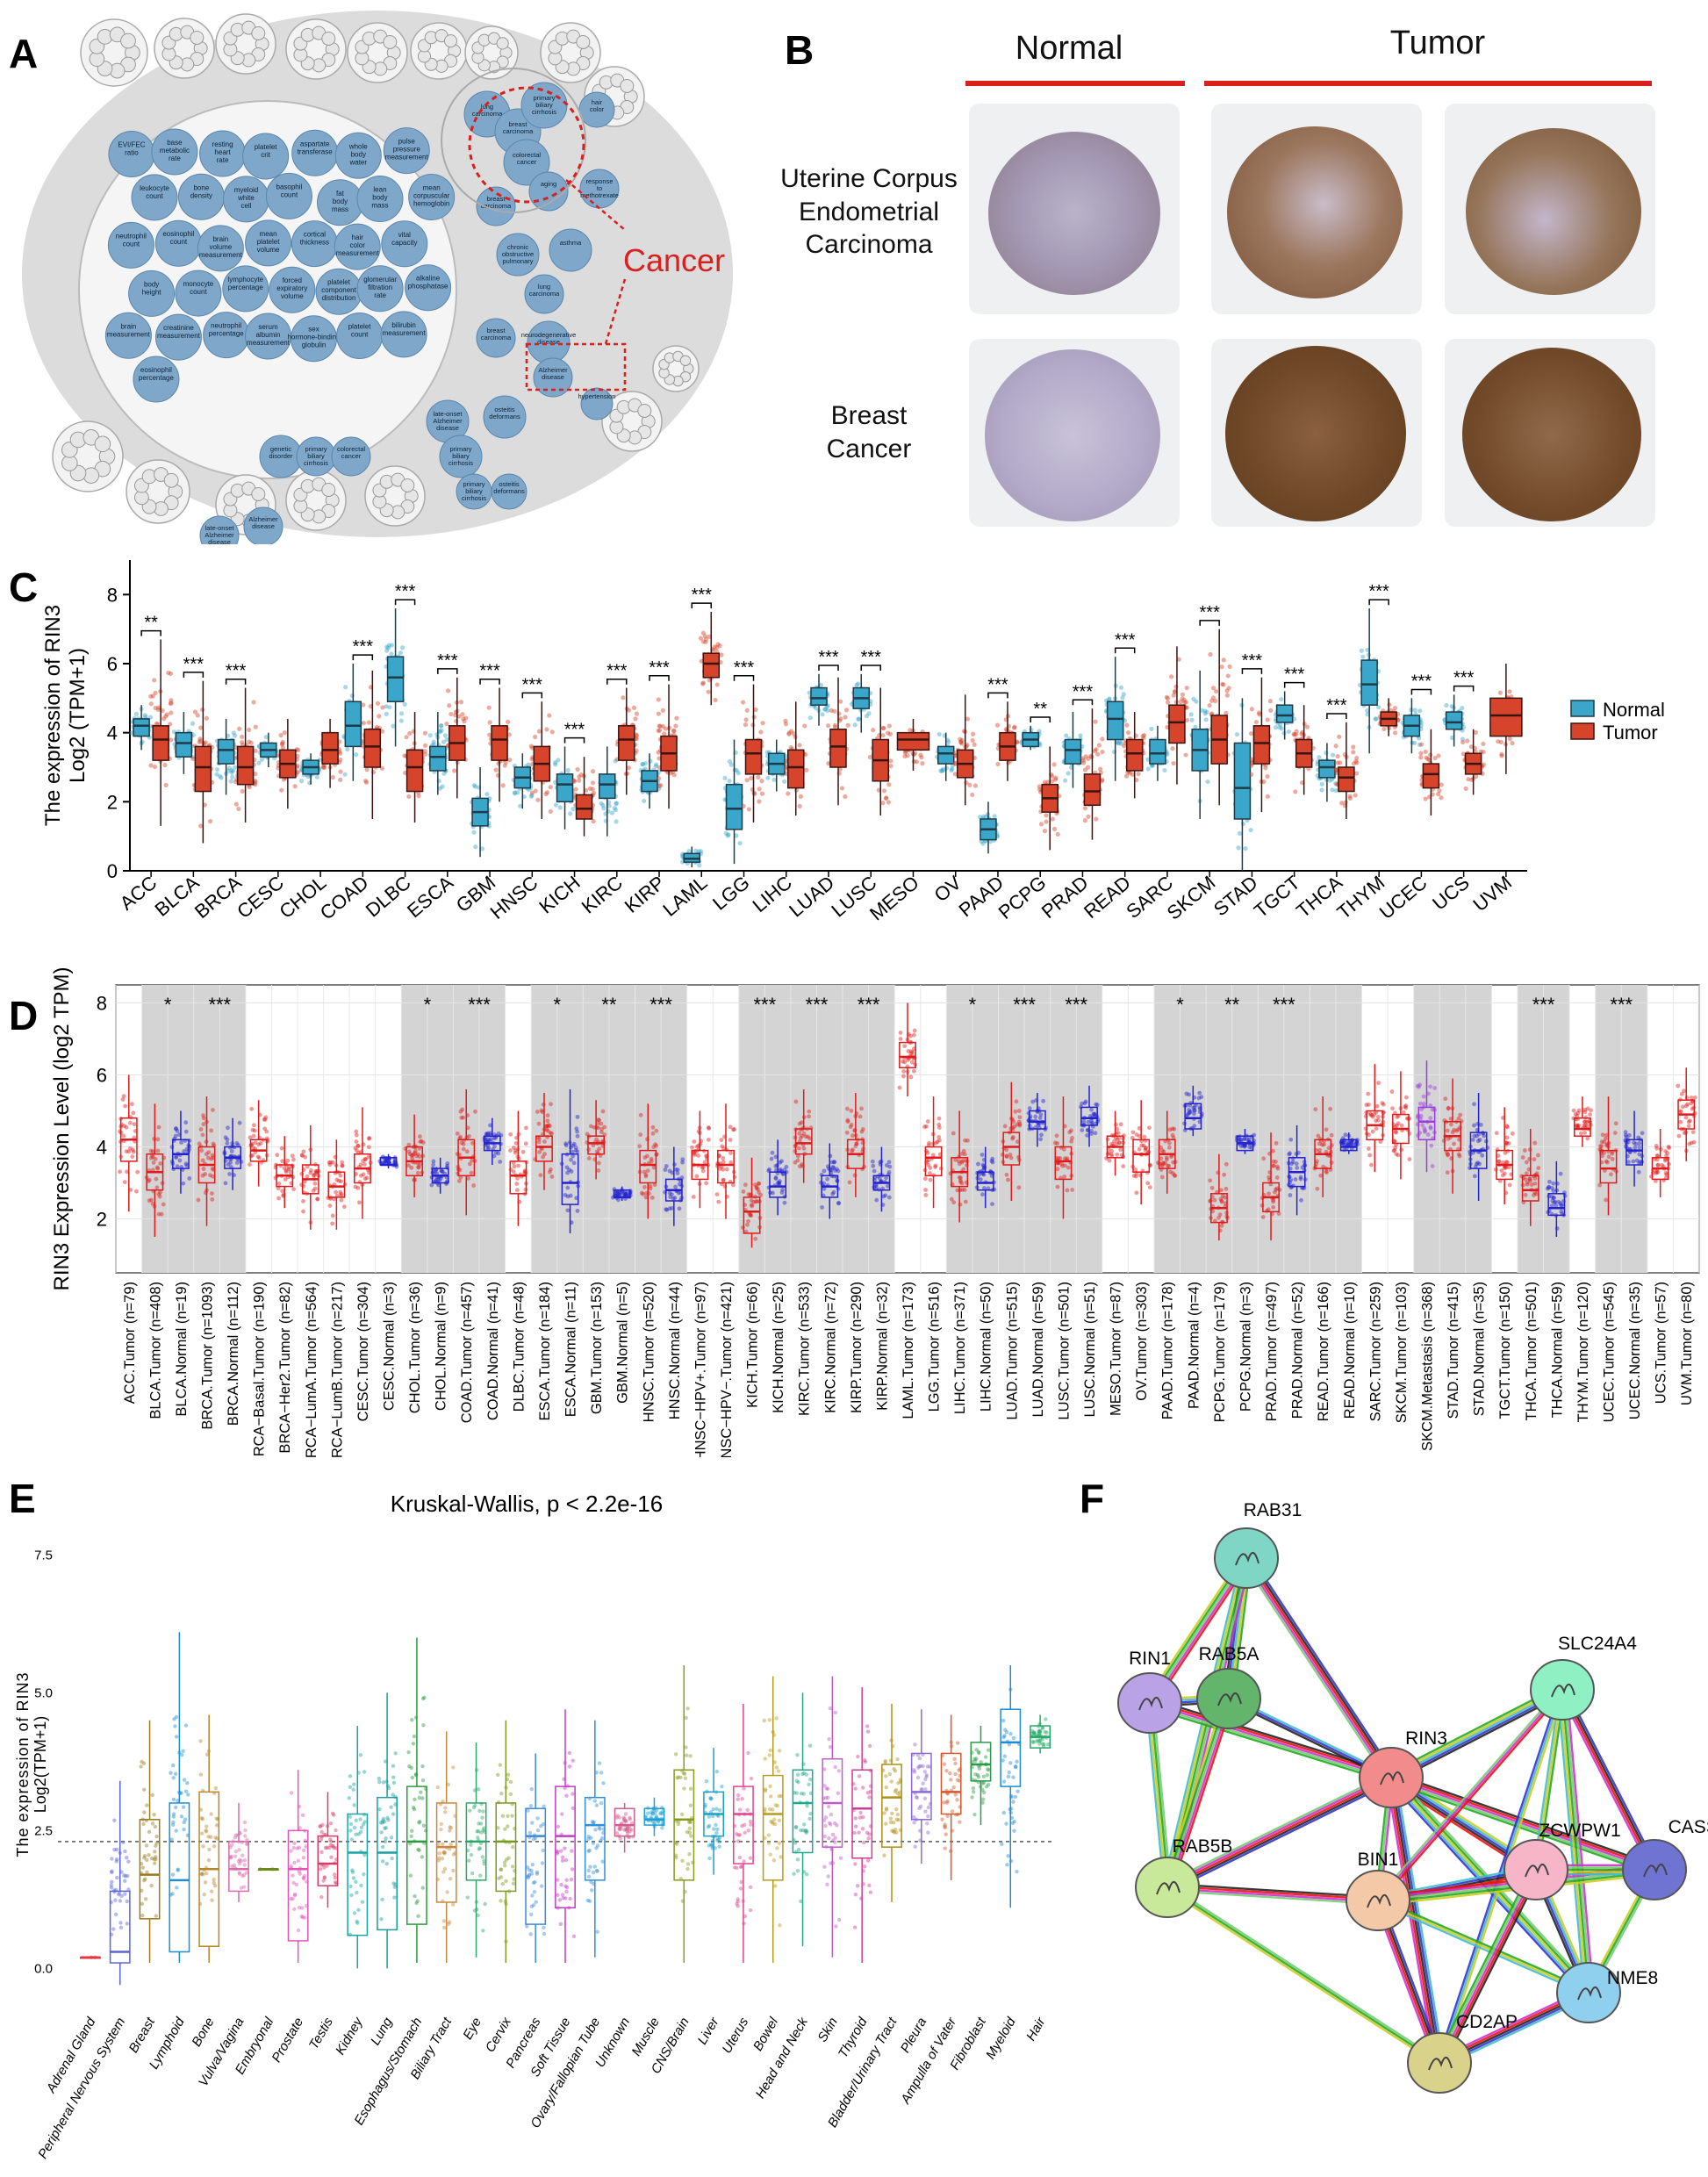 The image size is (1708, 2177). I want to click on x-tick-label: LGG, so click(731, 893).